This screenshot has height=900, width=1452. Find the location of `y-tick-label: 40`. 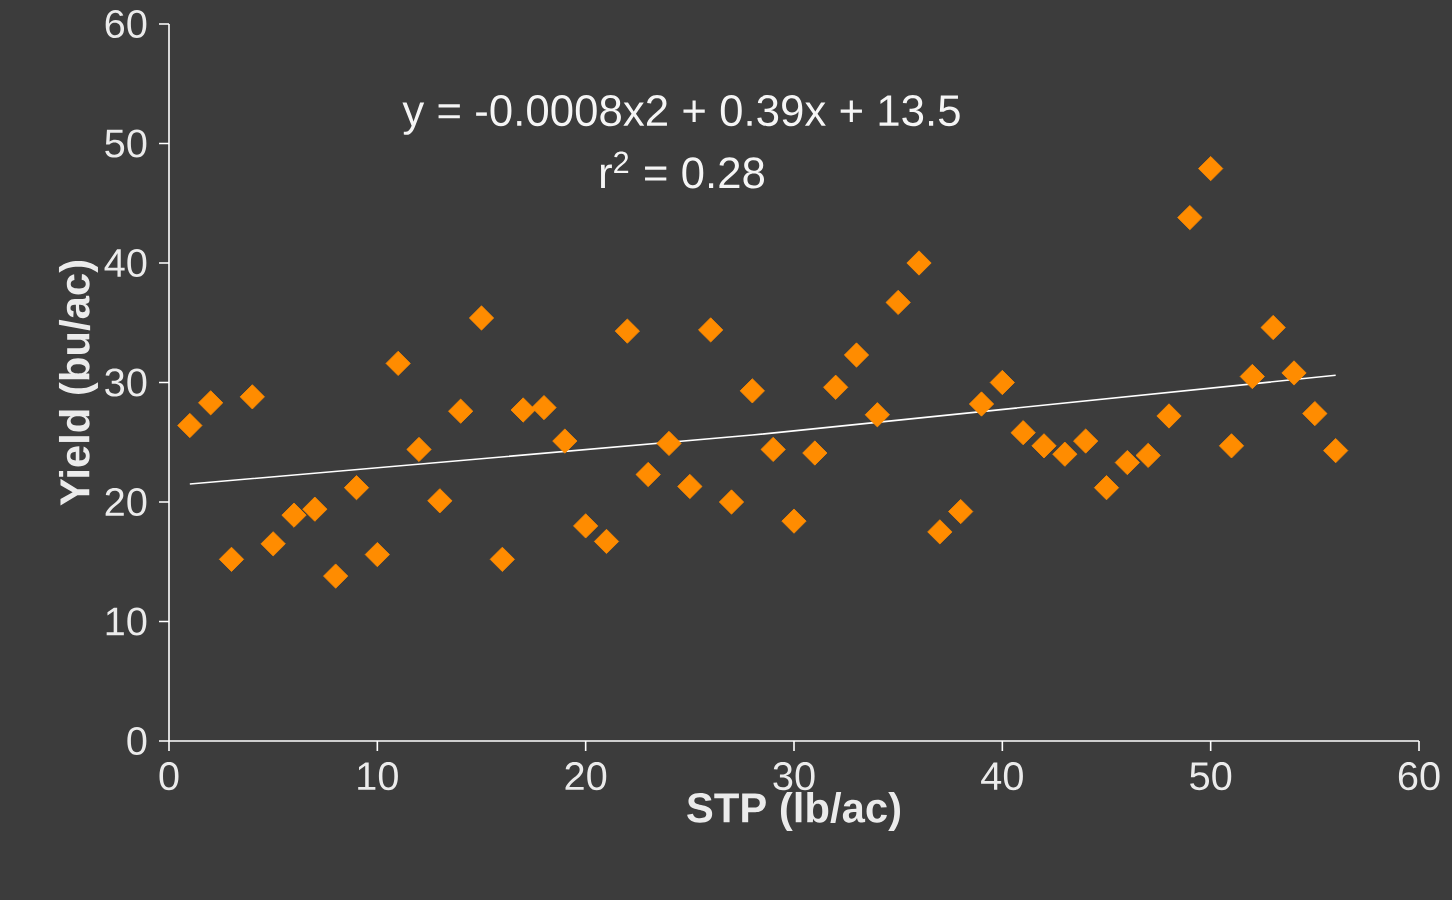

y-tick-label: 40 is located at coordinates (125, 263).